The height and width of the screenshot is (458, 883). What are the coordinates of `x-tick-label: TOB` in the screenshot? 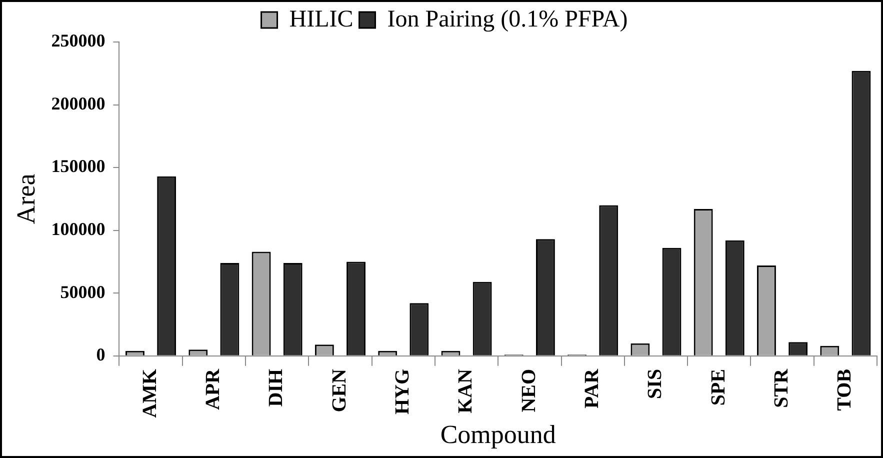 It's located at (845, 389).